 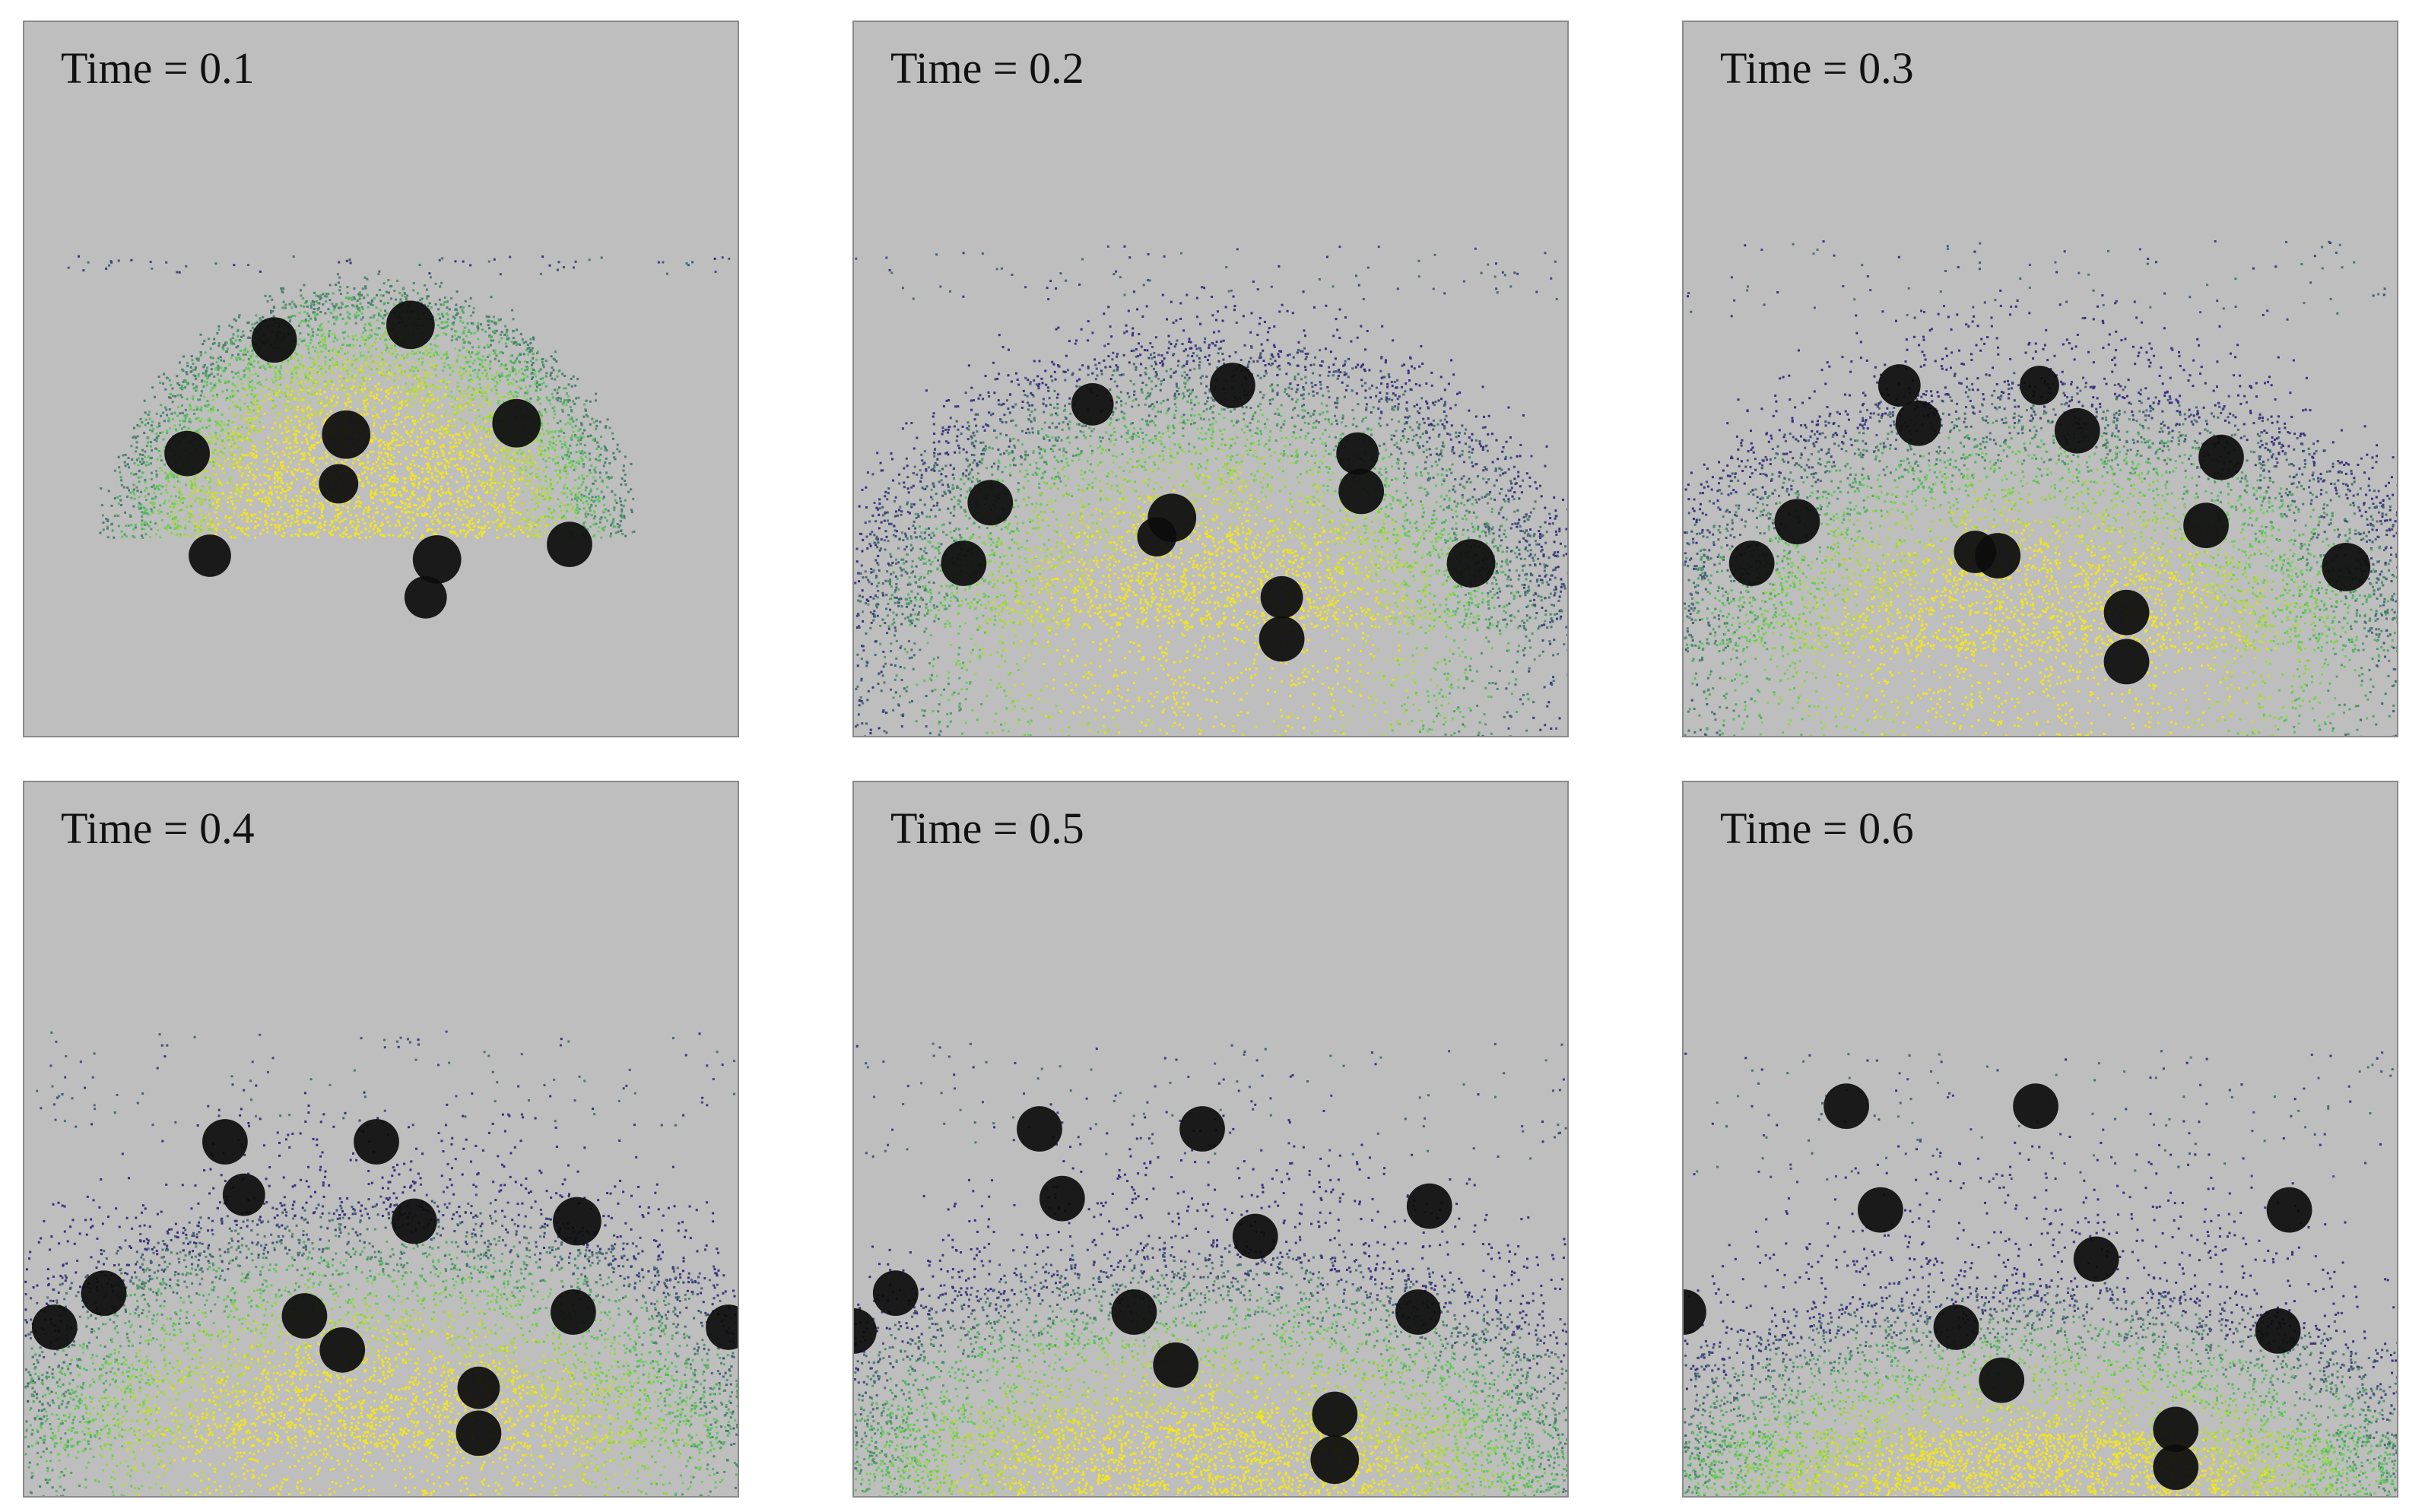 I want to click on panel-label: Time = 0.1, so click(x=158, y=68).